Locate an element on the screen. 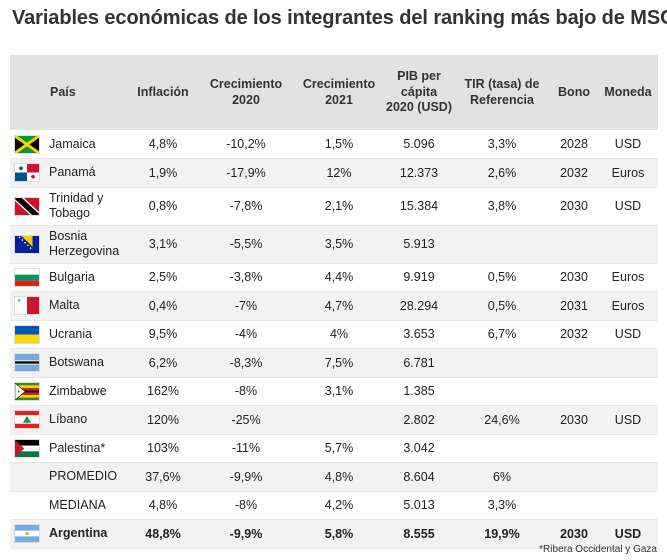 The width and height of the screenshot is (667, 560). cell-pais: PROMEDIO is located at coordinates (69, 477).